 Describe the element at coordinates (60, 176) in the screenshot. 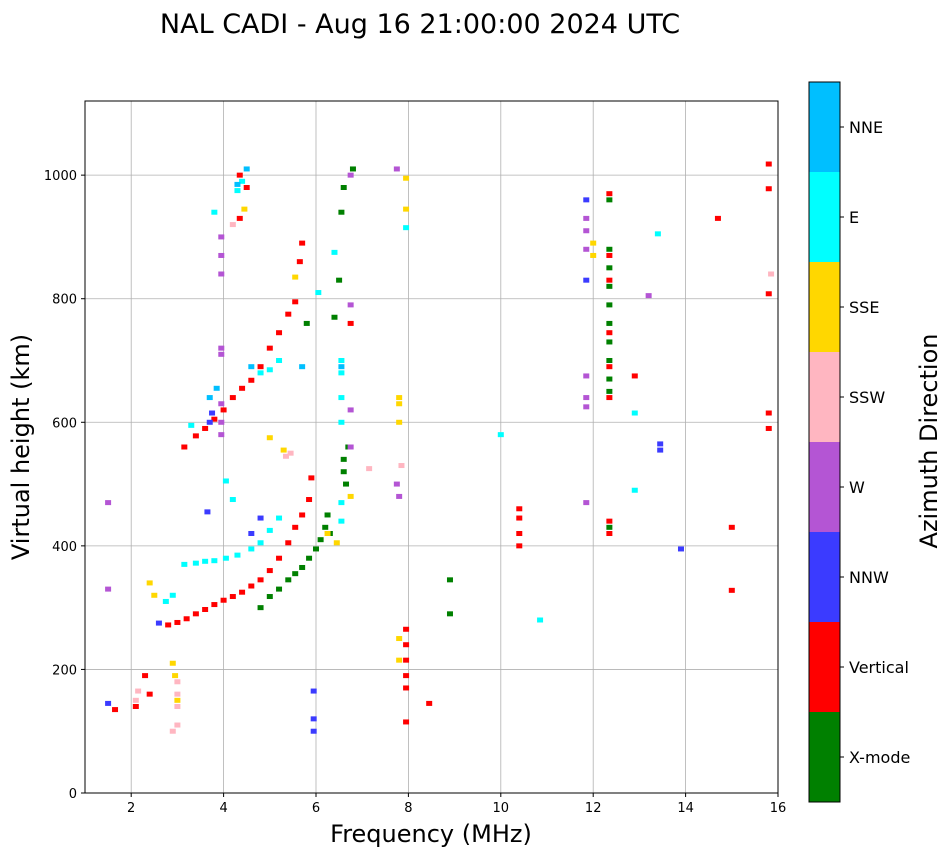

I see `y-tick-label: 1000` at that location.